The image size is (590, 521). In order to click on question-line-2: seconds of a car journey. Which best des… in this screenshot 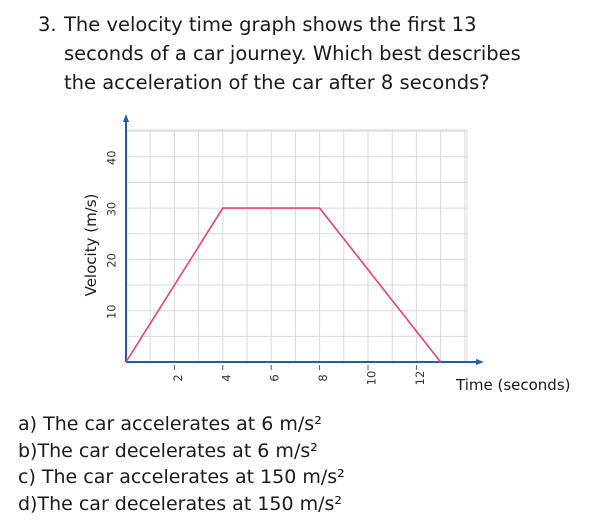, I will do `click(292, 53)`.